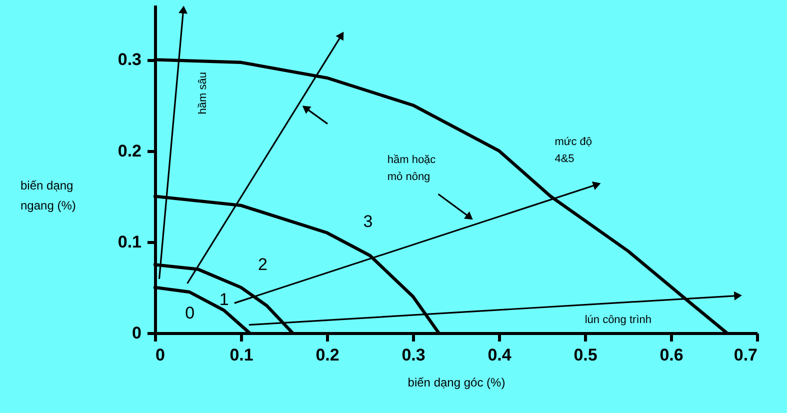 Image resolution: width=793 pixels, height=418 pixels. I want to click on annotation: 2, so click(263, 264).